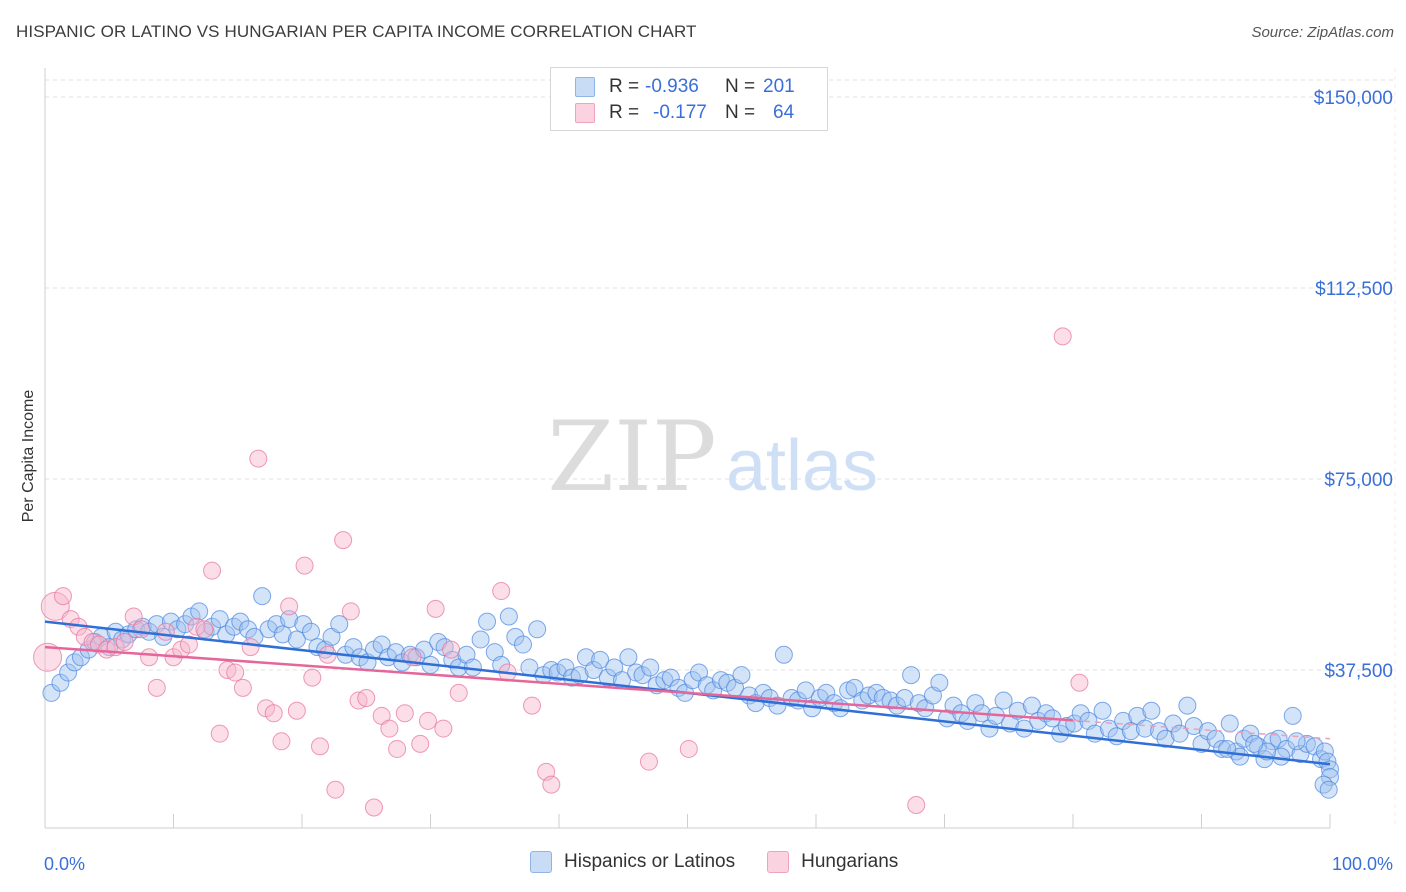 Image resolution: width=1406 pixels, height=892 pixels. What do you see at coordinates (28, 456) in the screenshot?
I see `y-axis-label: Per Capita Income` at bounding box center [28, 456].